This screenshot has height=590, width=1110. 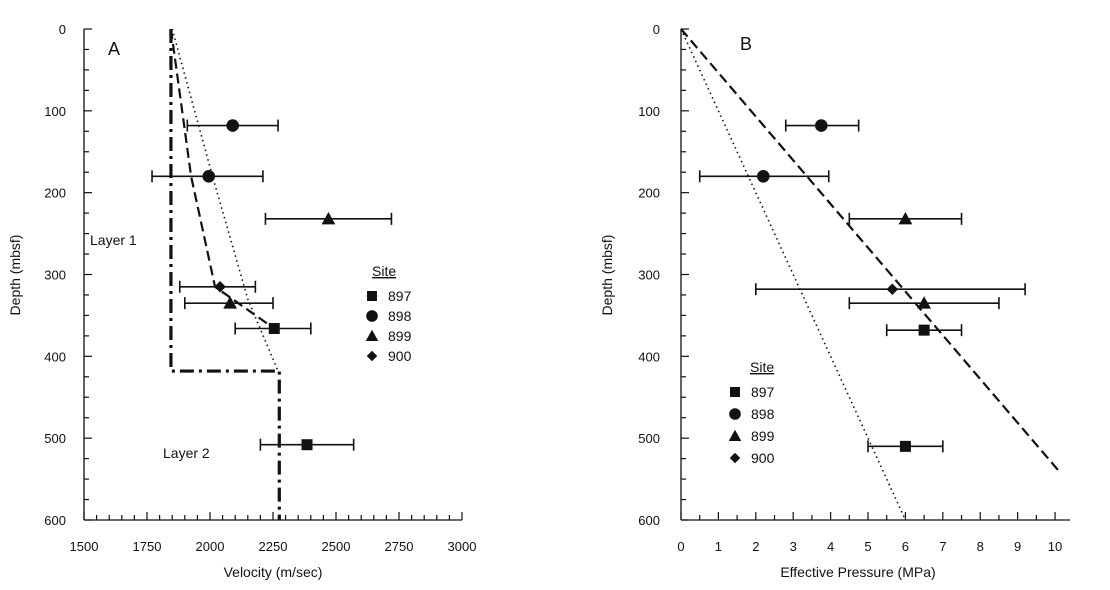 What do you see at coordinates (399, 546) in the screenshot?
I see `x-tick-label: 2750` at bounding box center [399, 546].